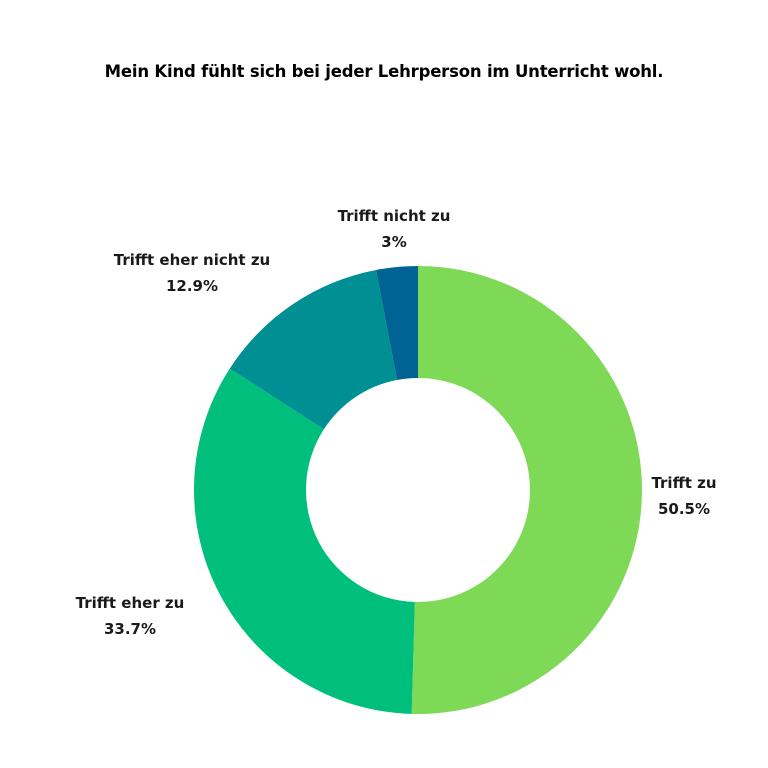 This screenshot has width=768, height=768. What do you see at coordinates (683, 483) in the screenshot?
I see `slice-label-name: Trifft zu` at bounding box center [683, 483].